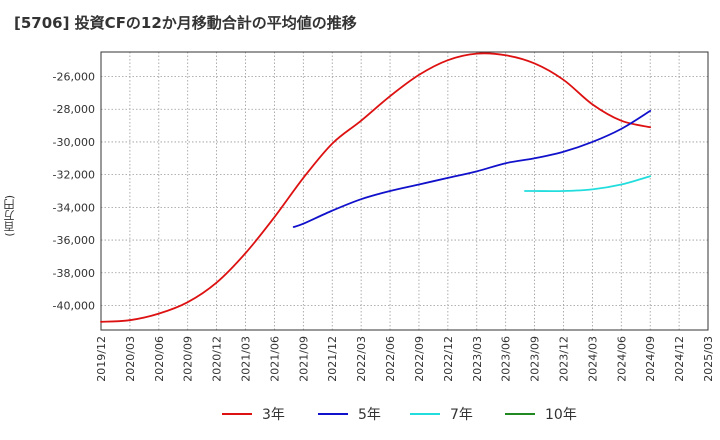  What do you see at coordinates (461, 415) in the screenshot?
I see `legend-label: 7年` at bounding box center [461, 415].